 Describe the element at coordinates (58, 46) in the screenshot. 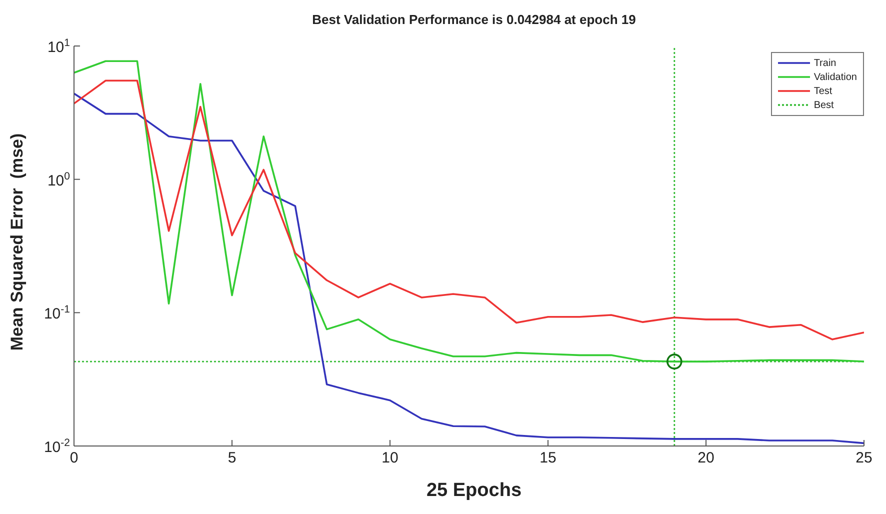

I see `y-tick-label: 10$^{1}$` at that location.